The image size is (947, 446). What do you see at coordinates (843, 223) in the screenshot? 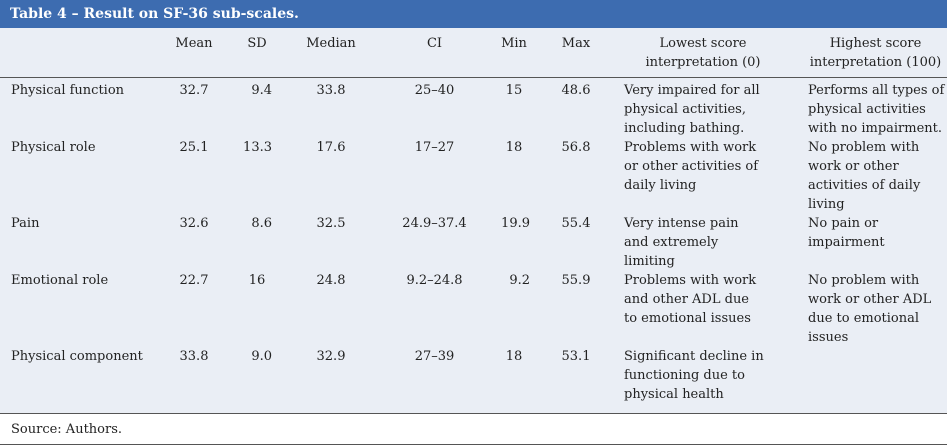
I see `cell-highest: No pain or` at bounding box center [843, 223].